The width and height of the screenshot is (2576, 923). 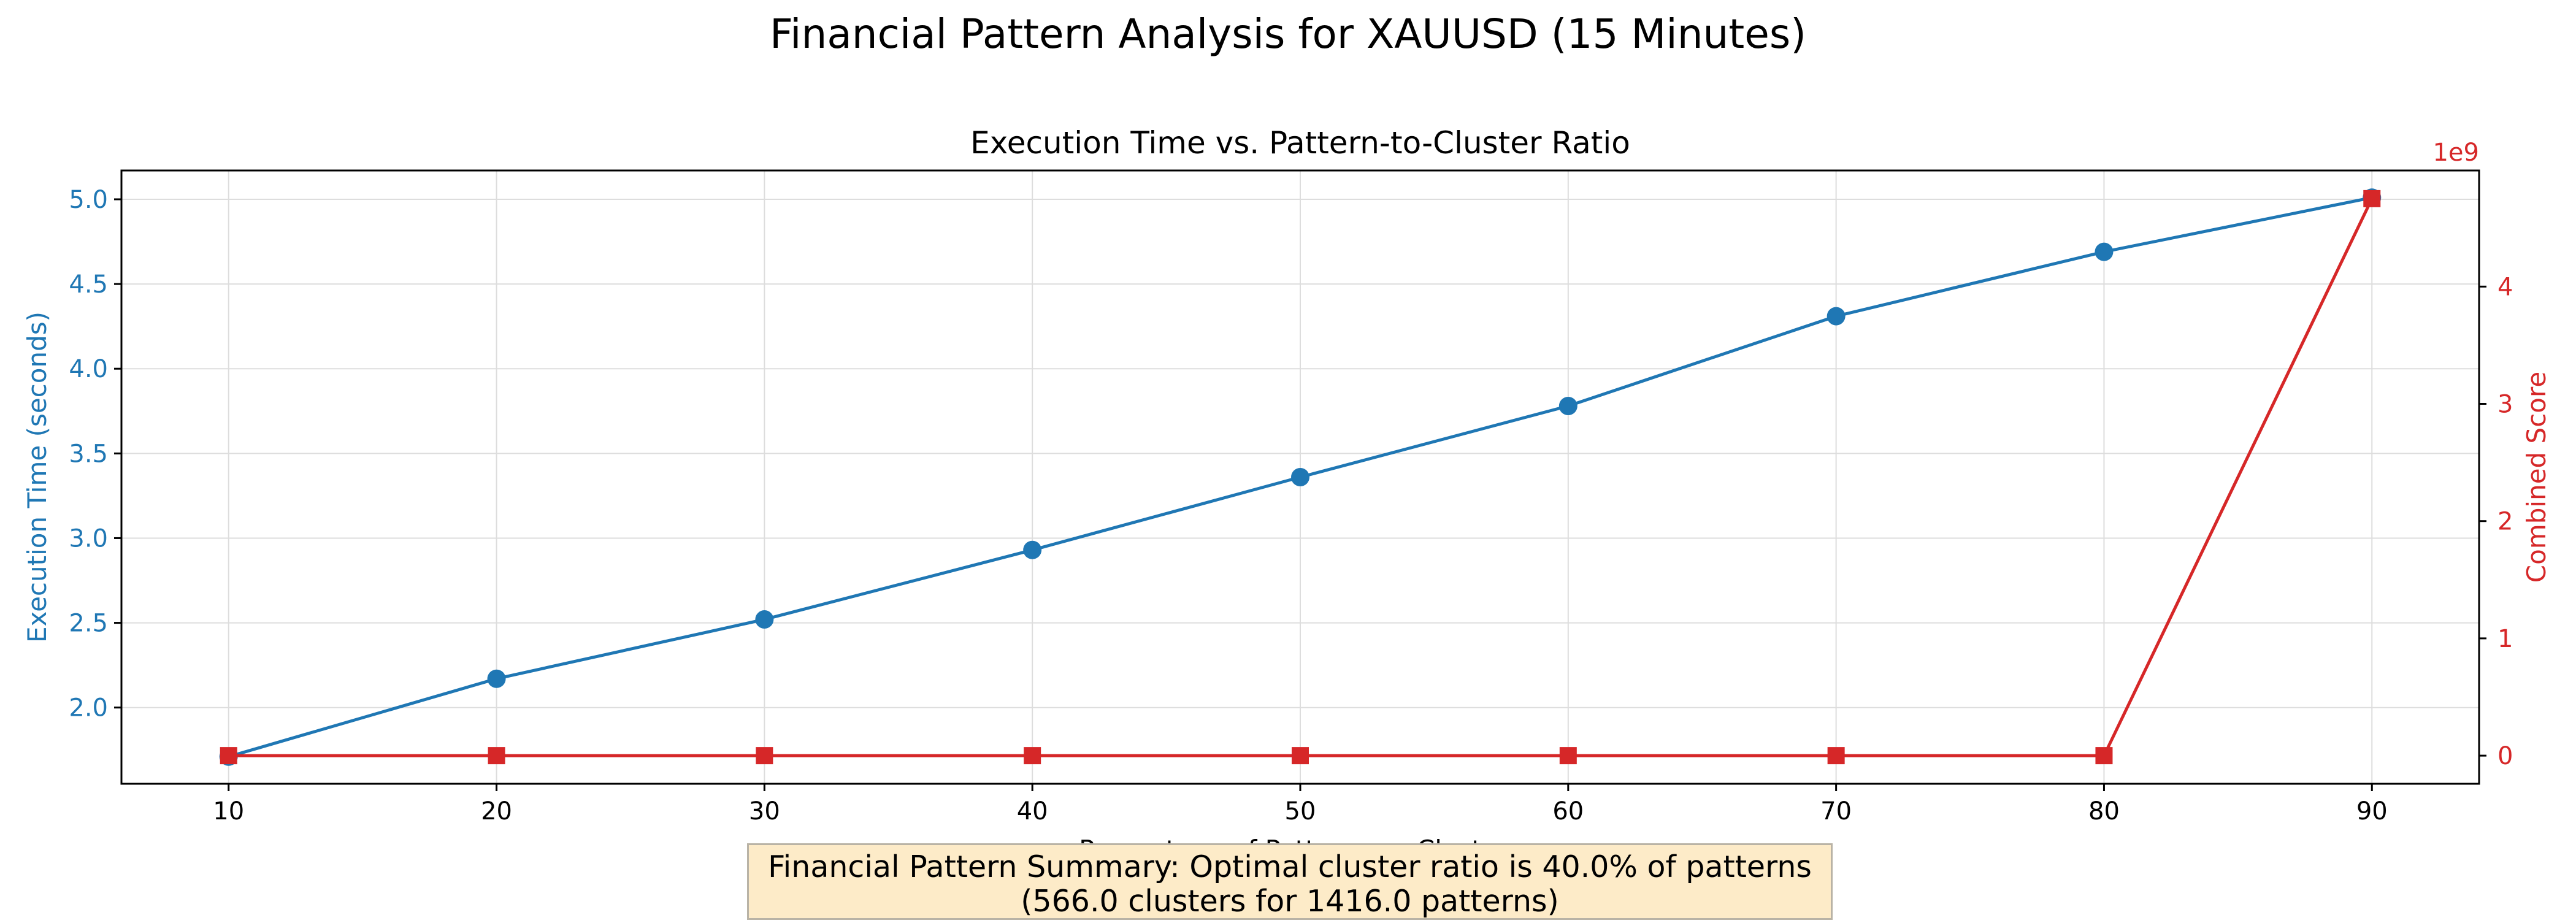 I want to click on y-right-tick-label: 0, so click(x=2505, y=756).